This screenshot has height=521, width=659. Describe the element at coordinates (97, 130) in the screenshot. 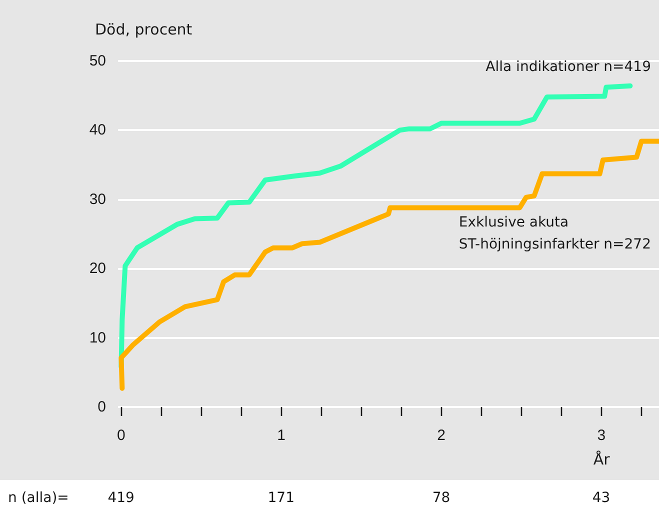

I see `y-tick-label: 40` at that location.